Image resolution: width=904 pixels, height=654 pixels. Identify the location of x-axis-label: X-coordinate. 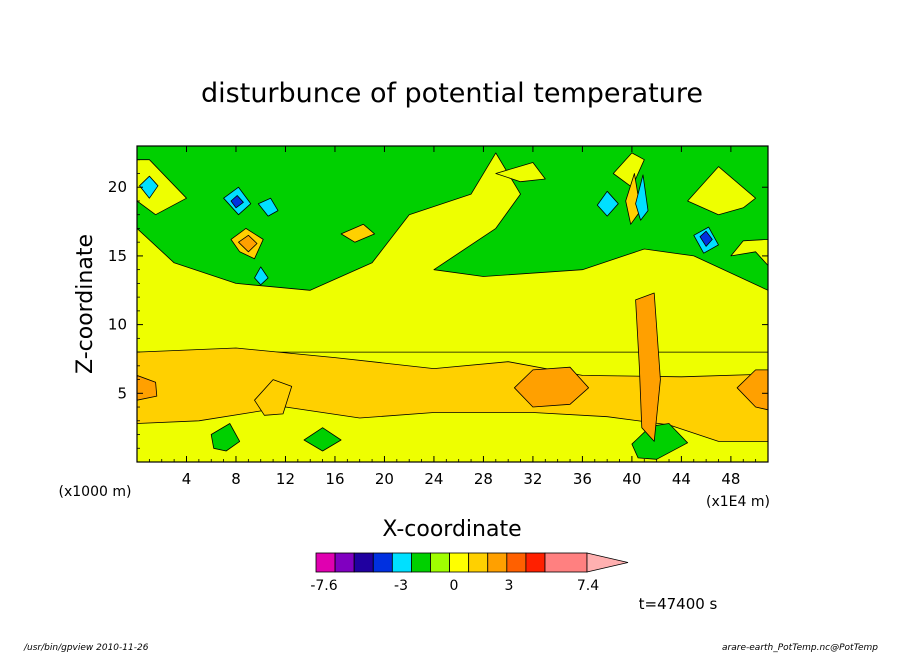
(451, 529).